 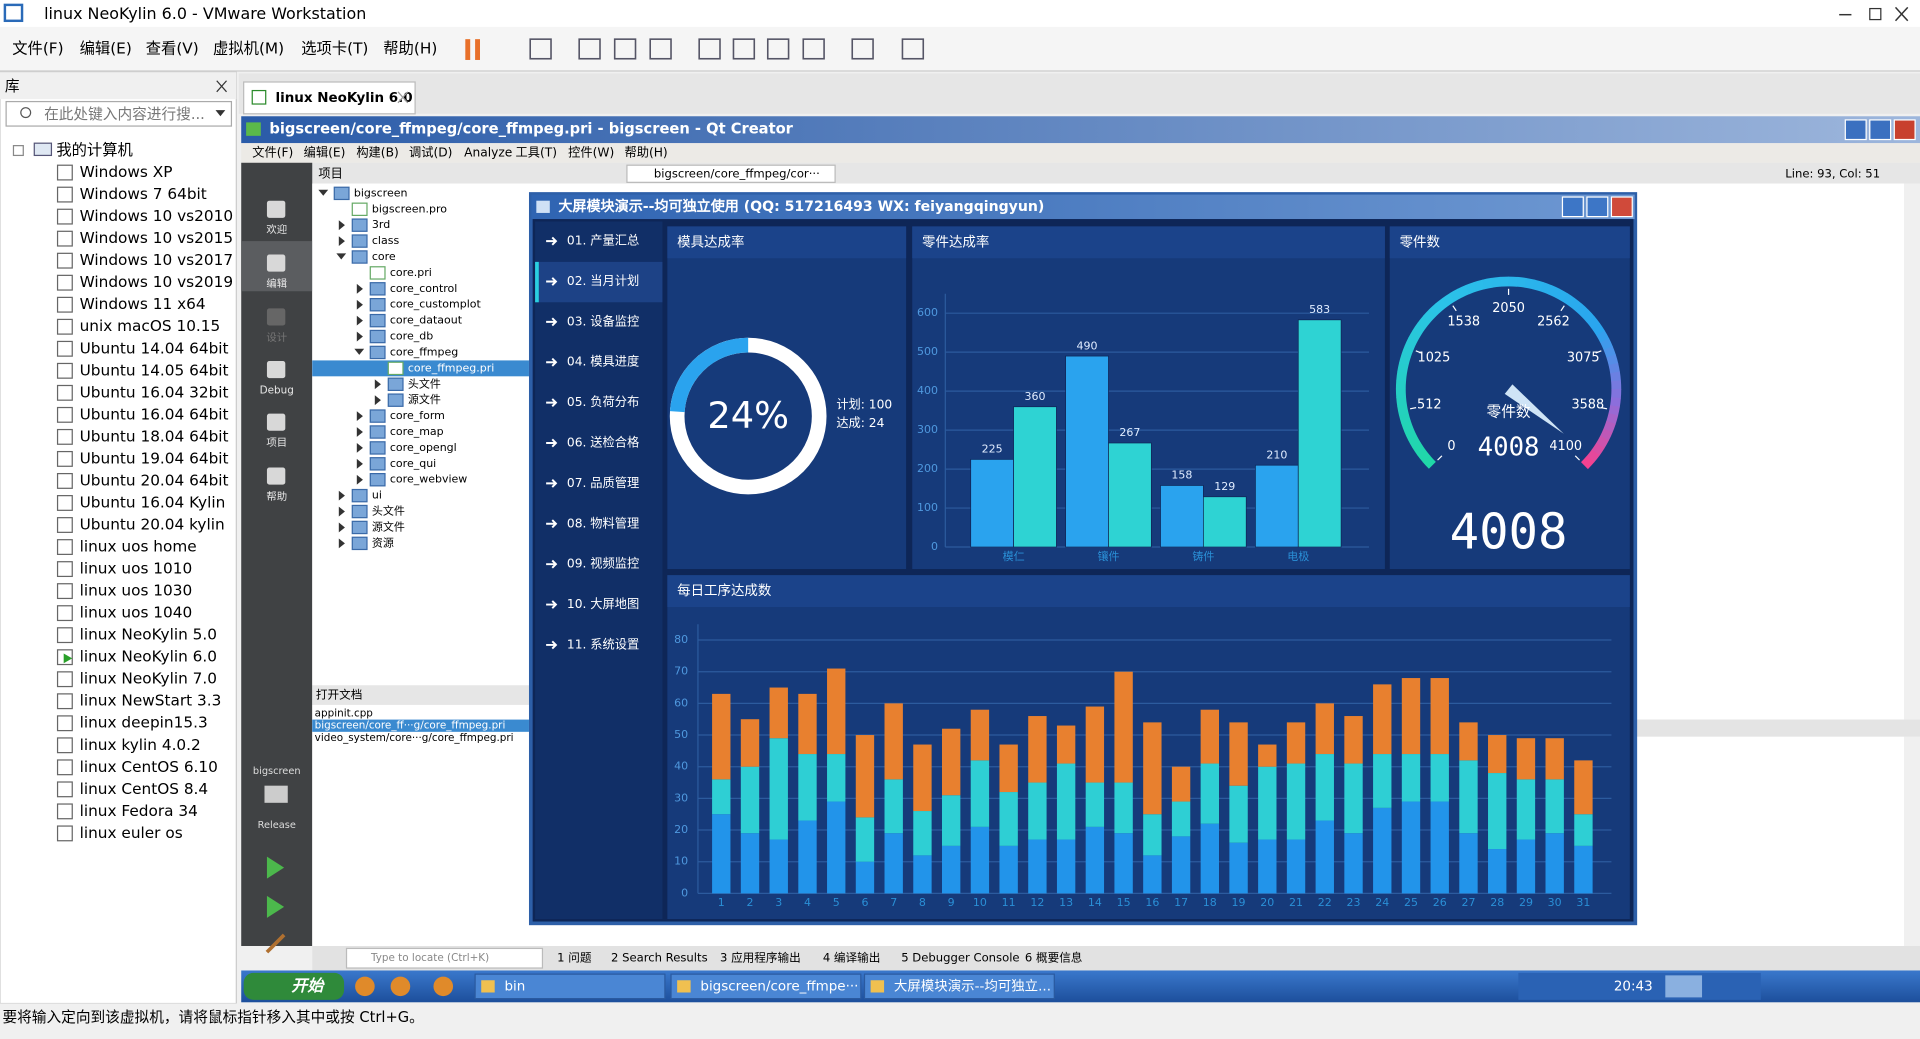 I want to click on vm-item: Windows 10 vs2010, so click(x=156, y=216).